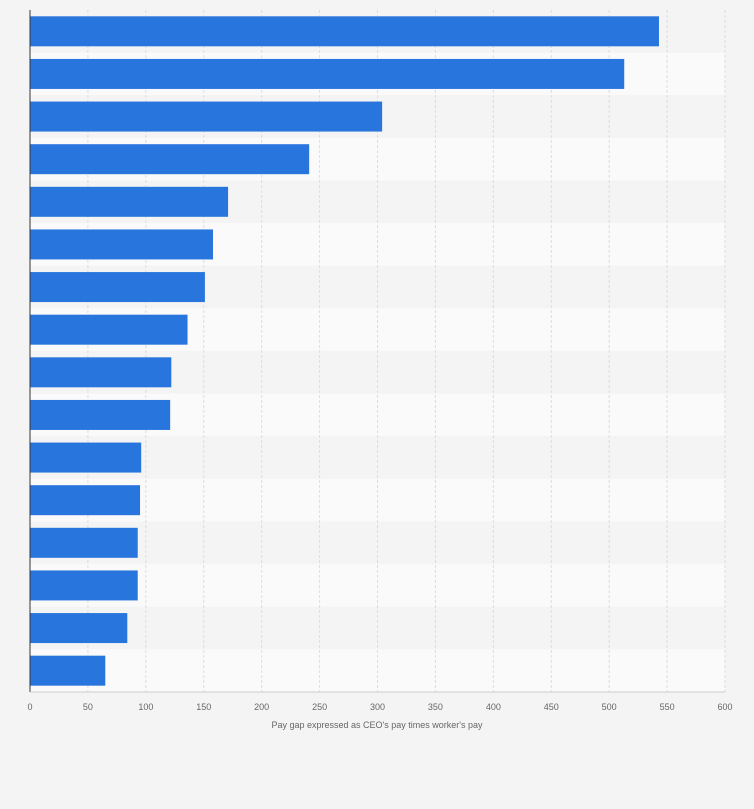 The image size is (754, 809). What do you see at coordinates (609, 707) in the screenshot?
I see `x-tick-label: 500` at bounding box center [609, 707].